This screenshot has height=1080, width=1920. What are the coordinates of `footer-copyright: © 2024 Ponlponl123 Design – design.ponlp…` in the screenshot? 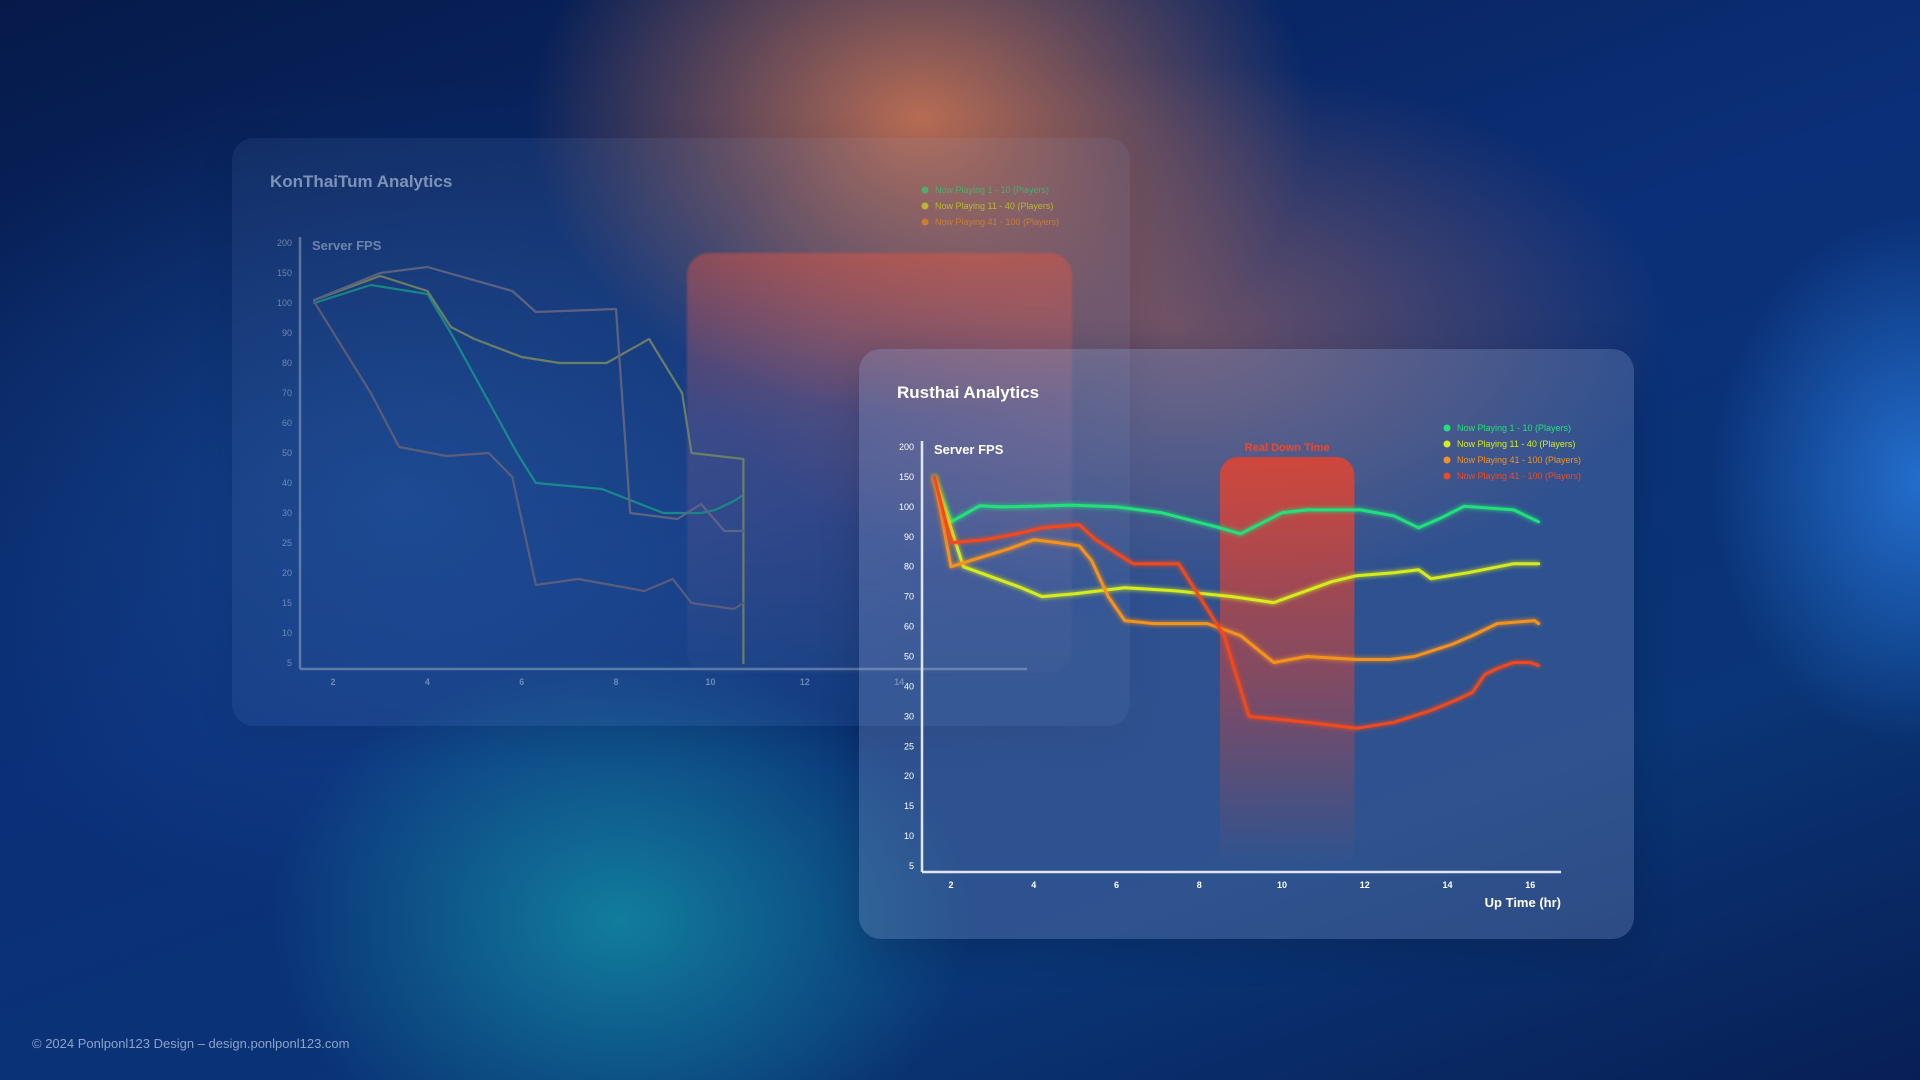 It's located at (191, 1043).